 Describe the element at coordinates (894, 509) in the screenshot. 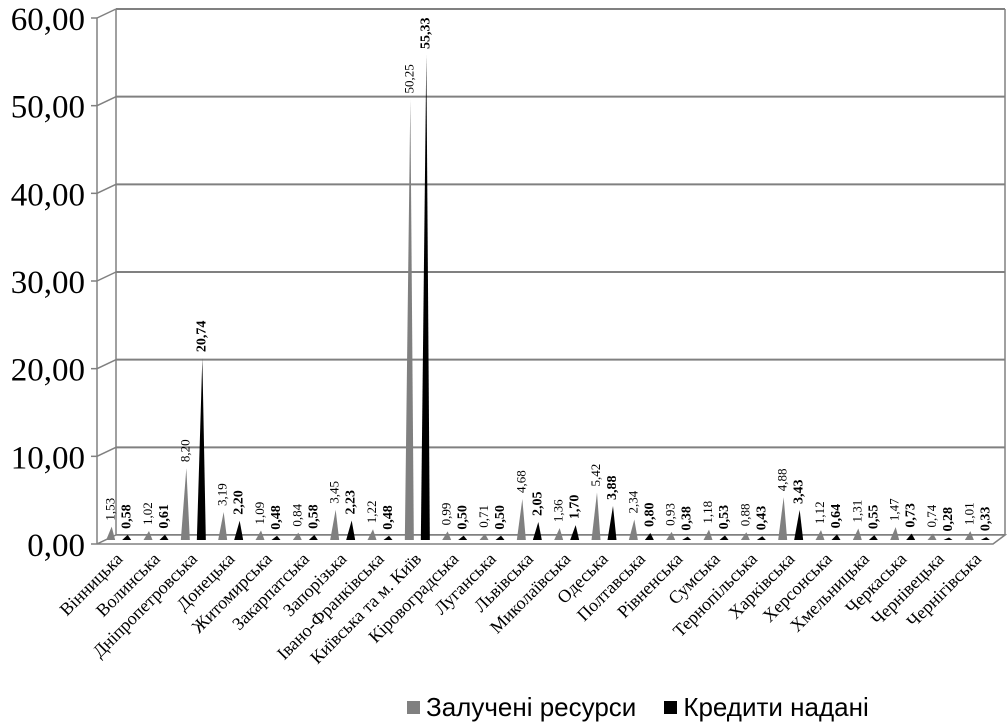

I see `data-label-attracted: 1,47` at that location.